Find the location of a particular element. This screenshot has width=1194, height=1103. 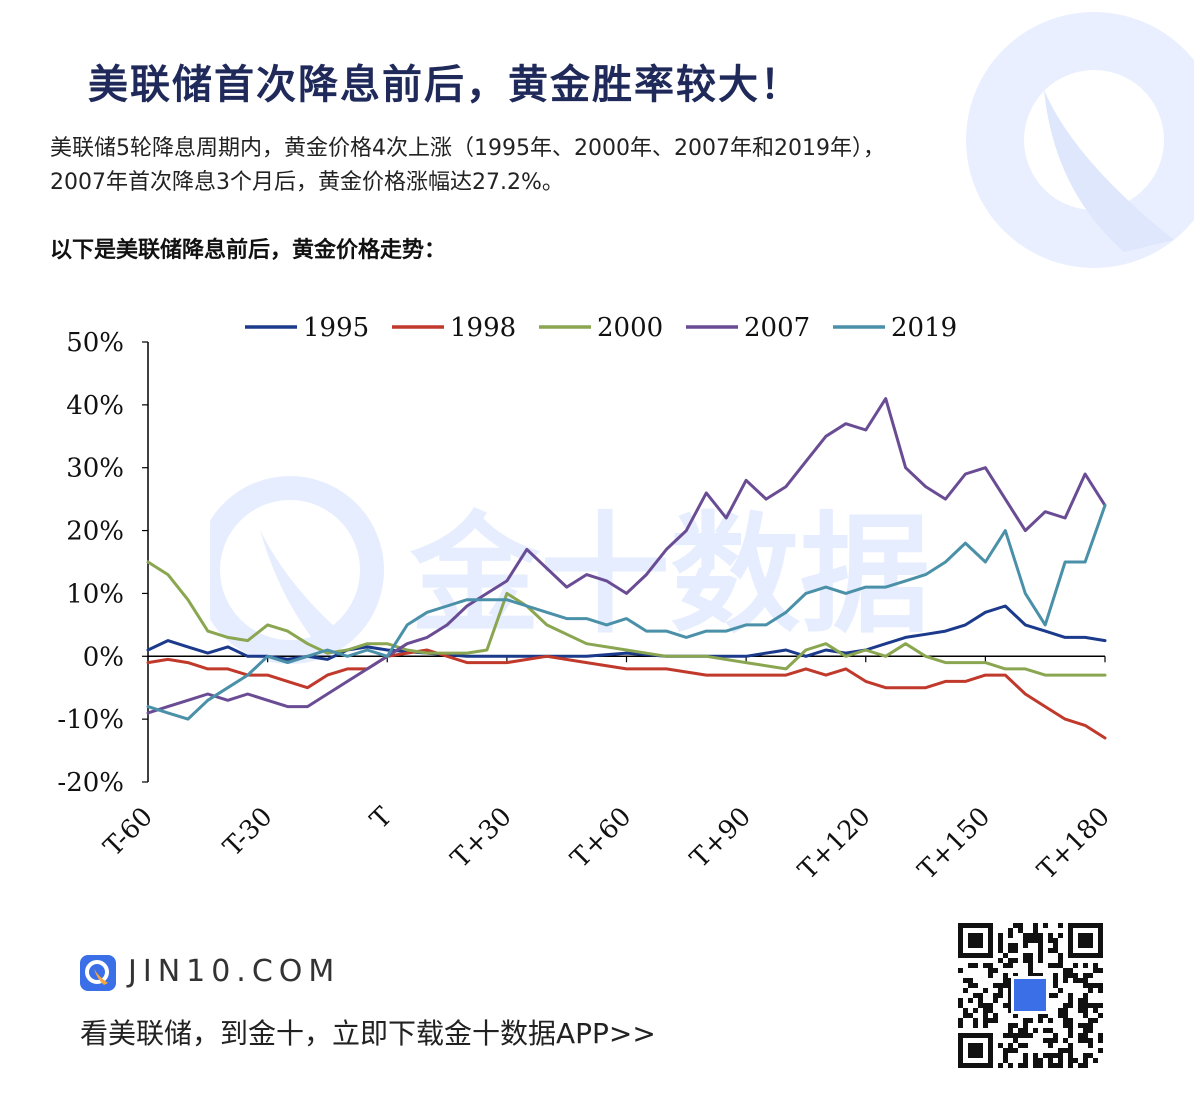

chart-intro: 以下是美联储降息前后，黄金价格走势： is located at coordinates (248, 250).